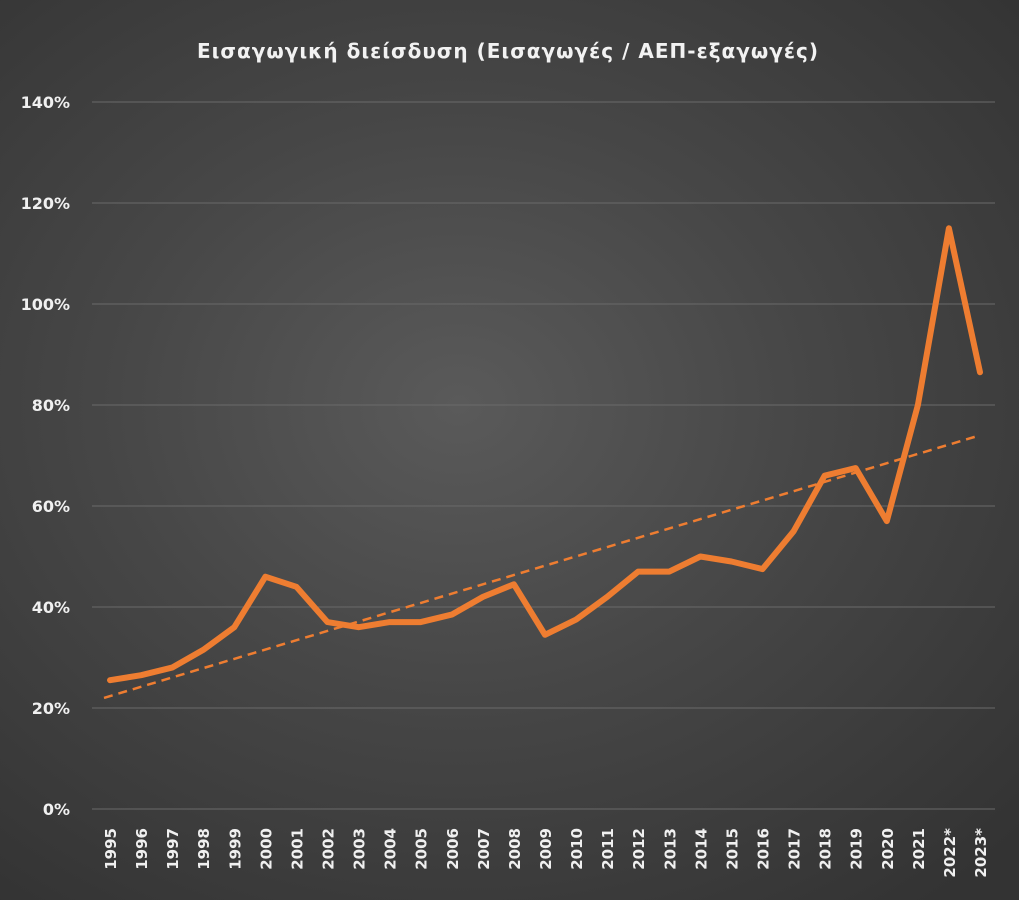 The image size is (1019, 900). Describe the element at coordinates (484, 849) in the screenshot. I see `x-tick-label: 2007` at that location.